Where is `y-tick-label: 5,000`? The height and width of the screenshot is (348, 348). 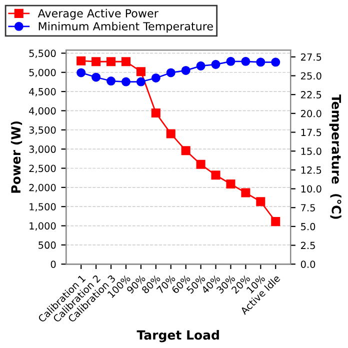
y-tick-label: 5,000 is located at coordinates (42, 73).